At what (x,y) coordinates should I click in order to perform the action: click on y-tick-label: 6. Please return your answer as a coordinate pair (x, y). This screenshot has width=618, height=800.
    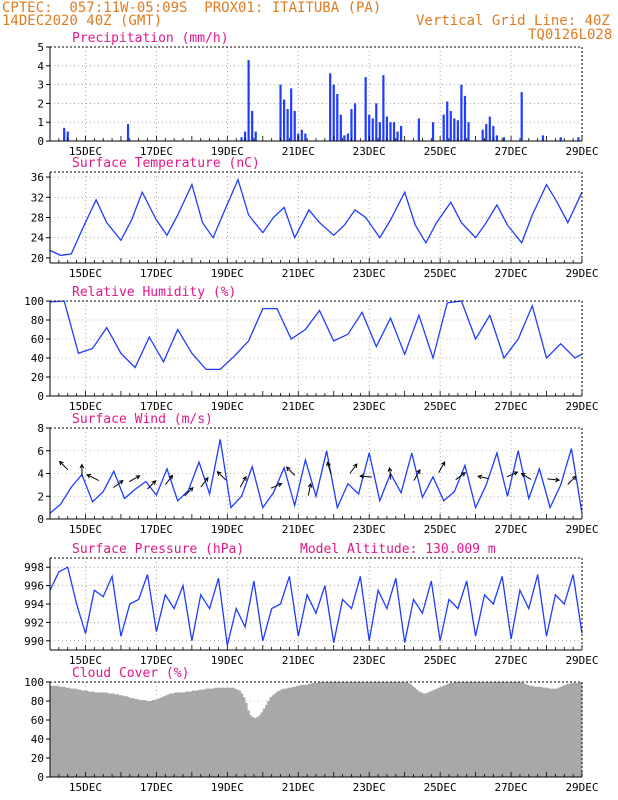
    Looking at the image, I should click on (40, 451).